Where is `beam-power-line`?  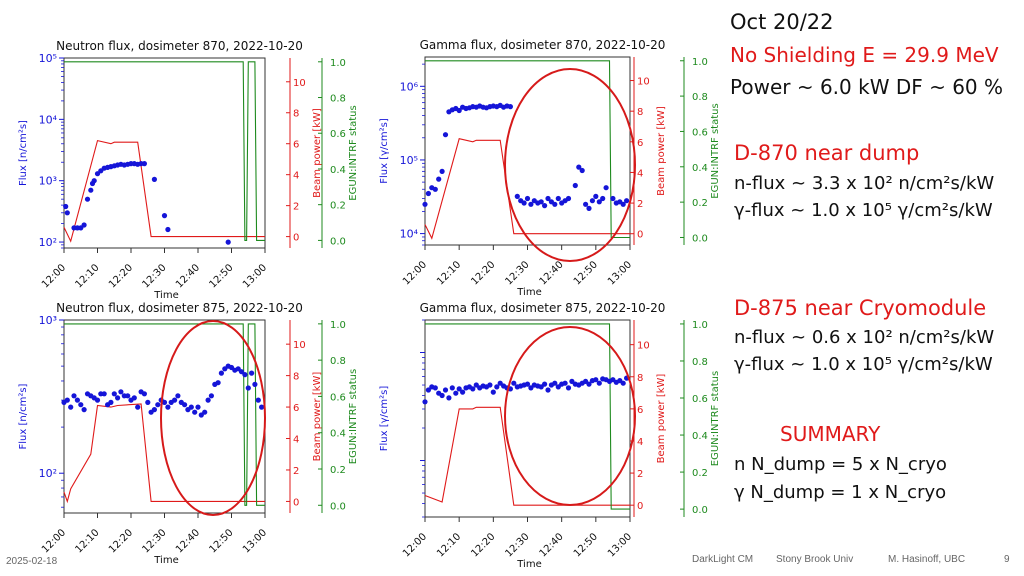 beam-power-line is located at coordinates (527, 189).